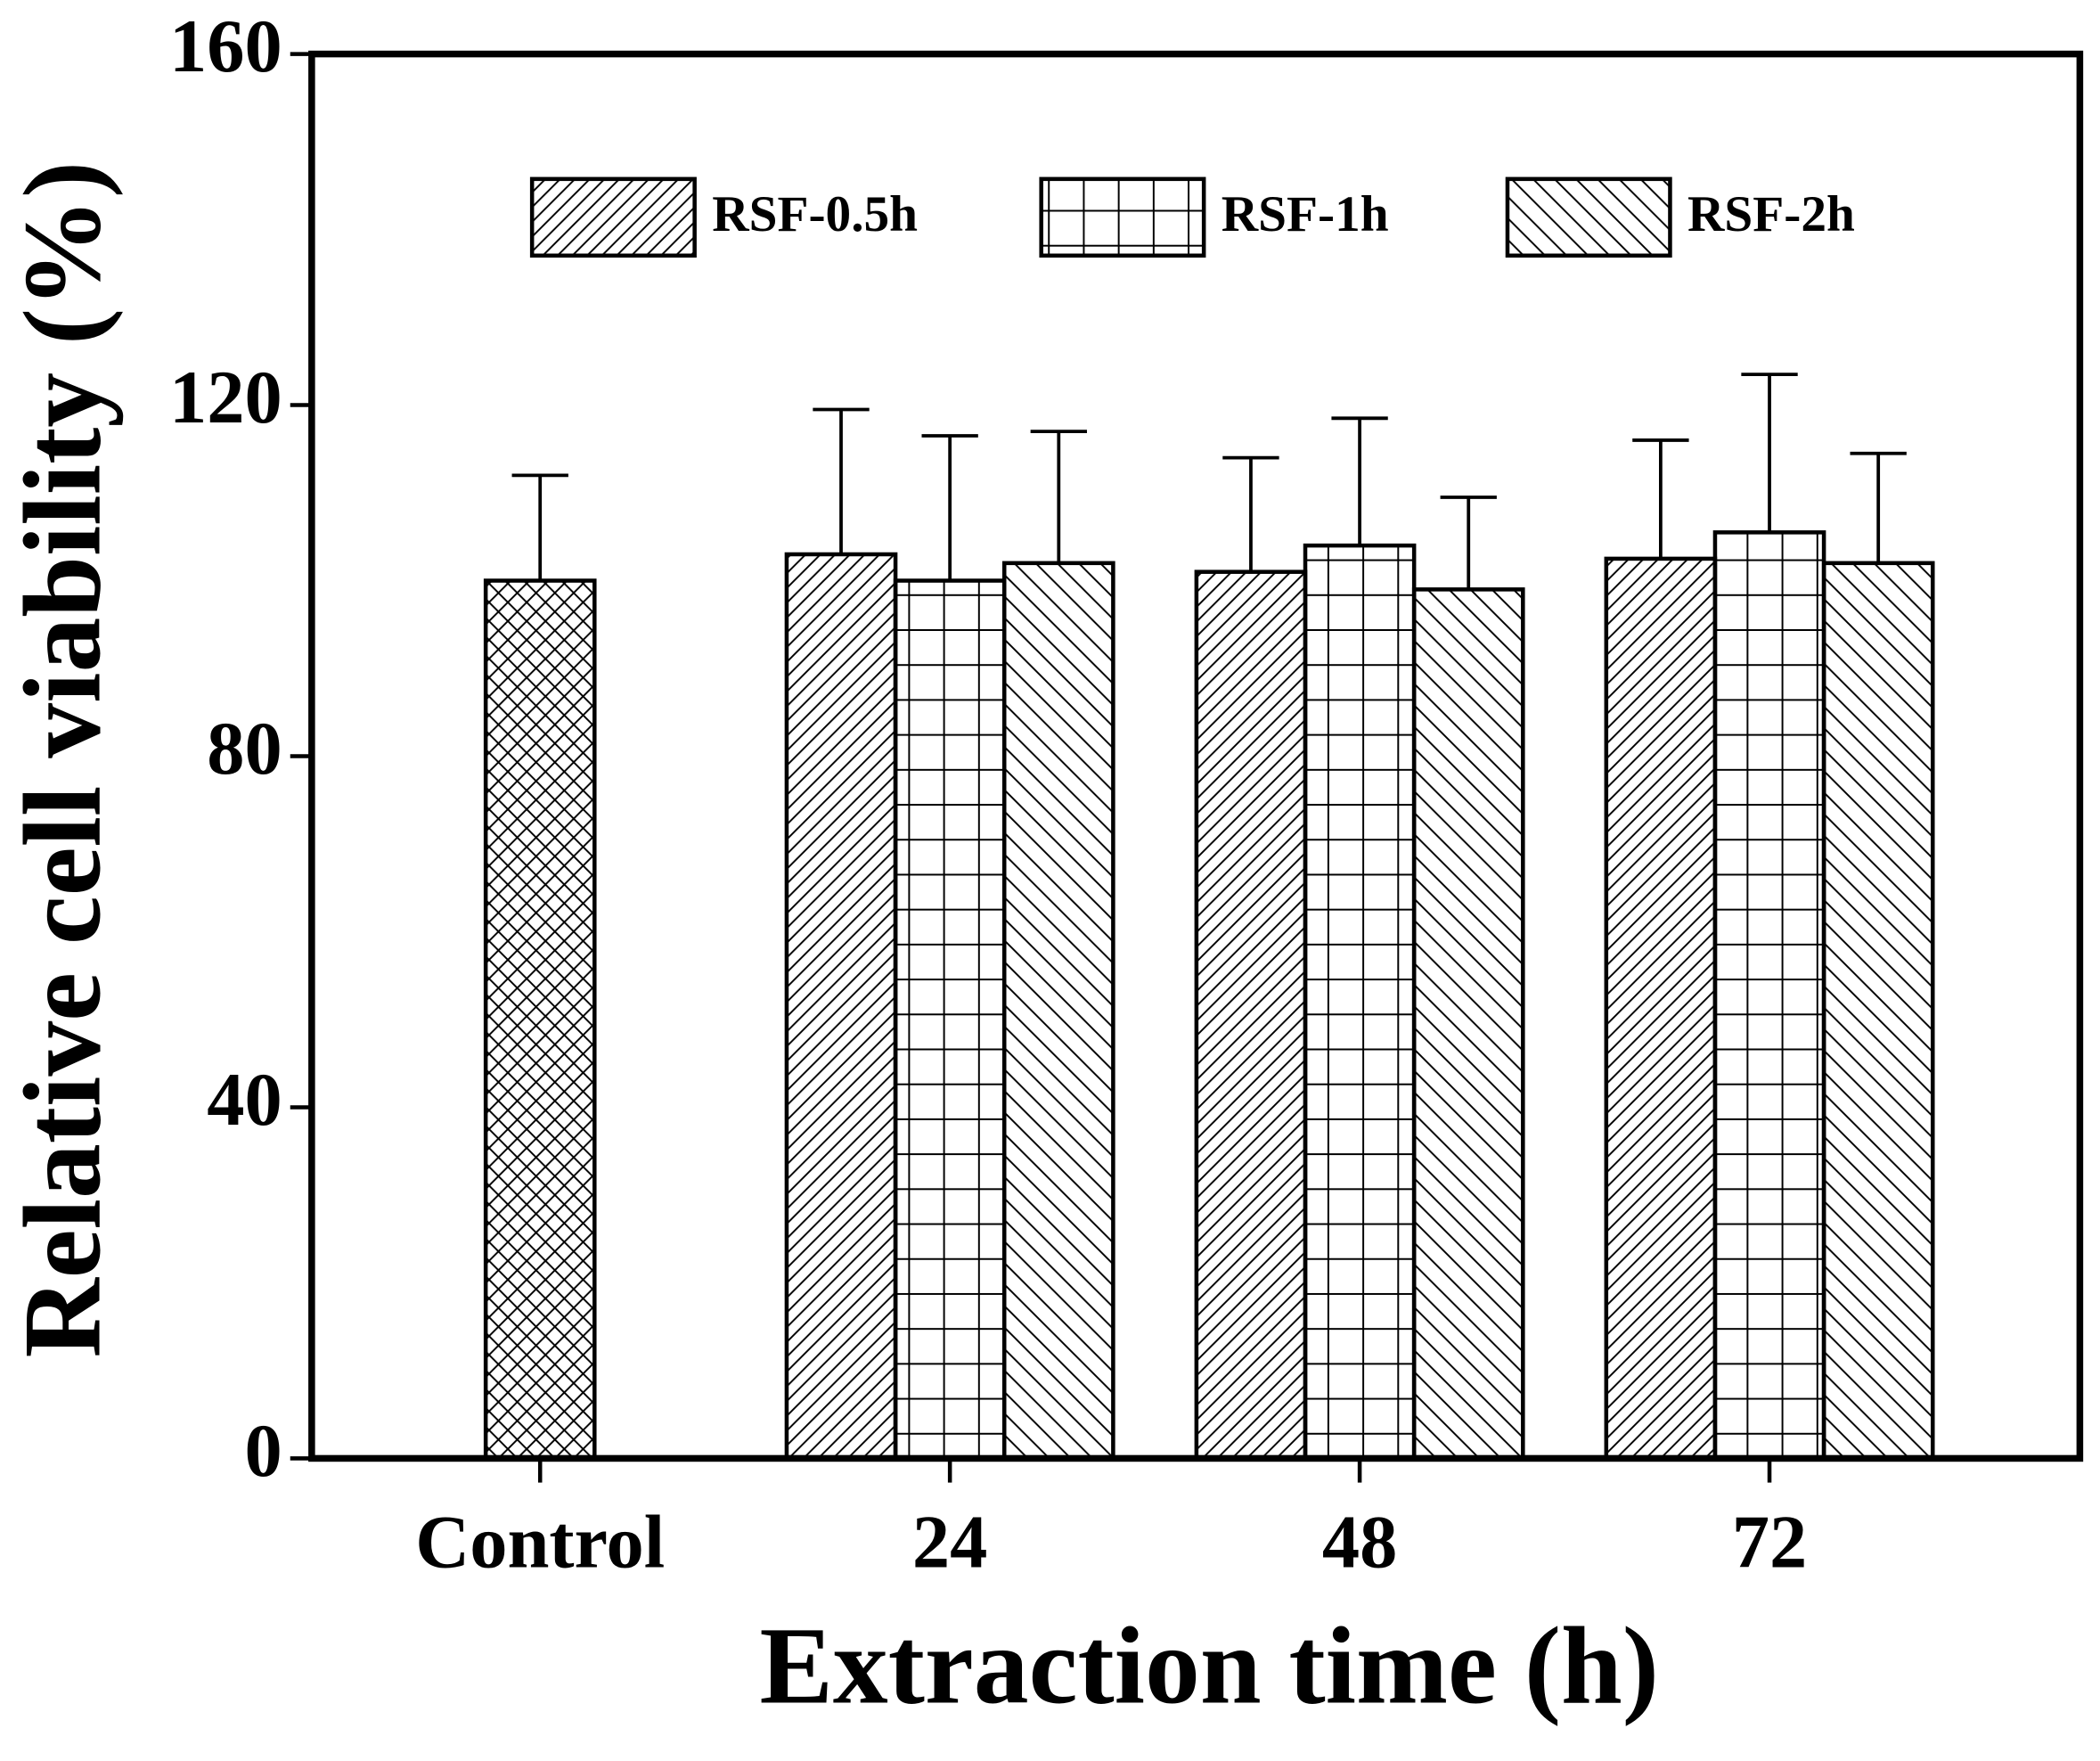 The height and width of the screenshot is (1761, 2100). I want to click on x-tick-label: 48, so click(1360, 1542).